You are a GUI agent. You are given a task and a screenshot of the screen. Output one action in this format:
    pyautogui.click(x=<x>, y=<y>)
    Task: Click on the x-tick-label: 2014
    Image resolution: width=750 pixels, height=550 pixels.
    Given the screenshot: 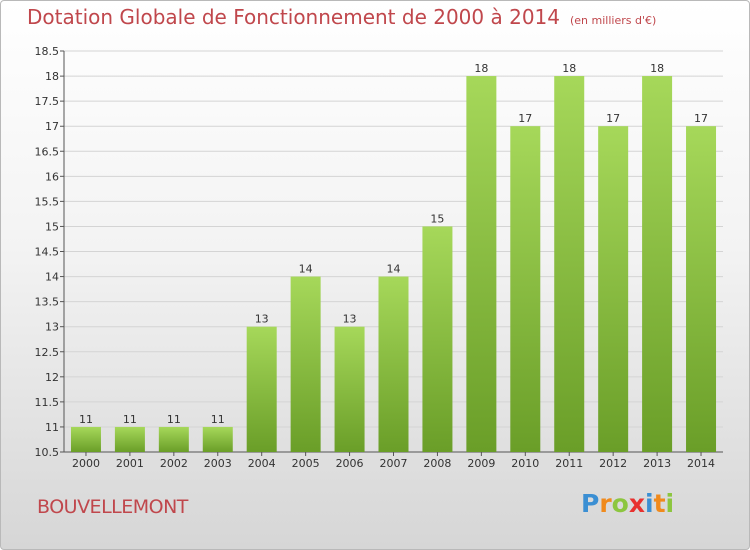 What is the action you would take?
    pyautogui.click(x=701, y=463)
    